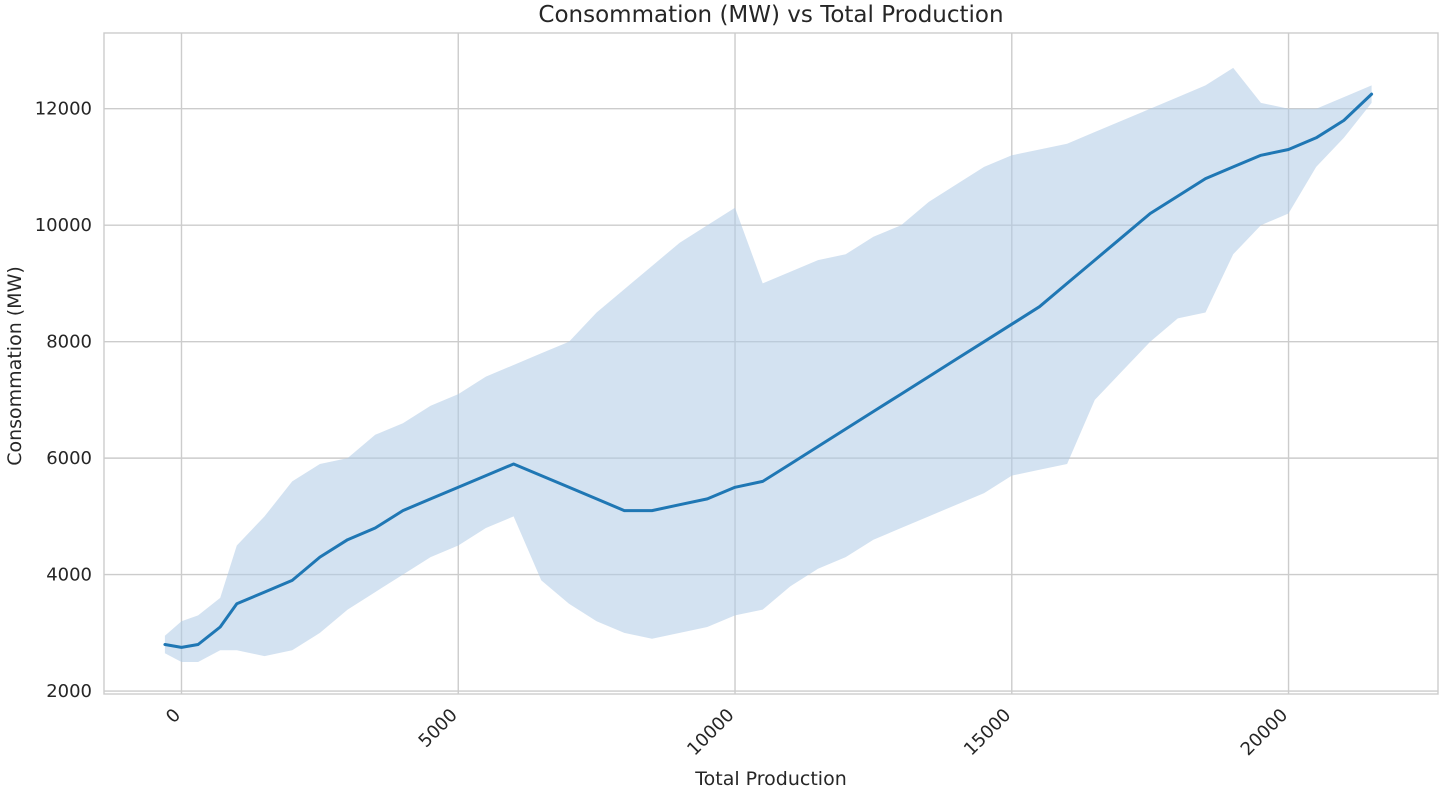  I want to click on y-tick-label: 2000, so click(69, 691).